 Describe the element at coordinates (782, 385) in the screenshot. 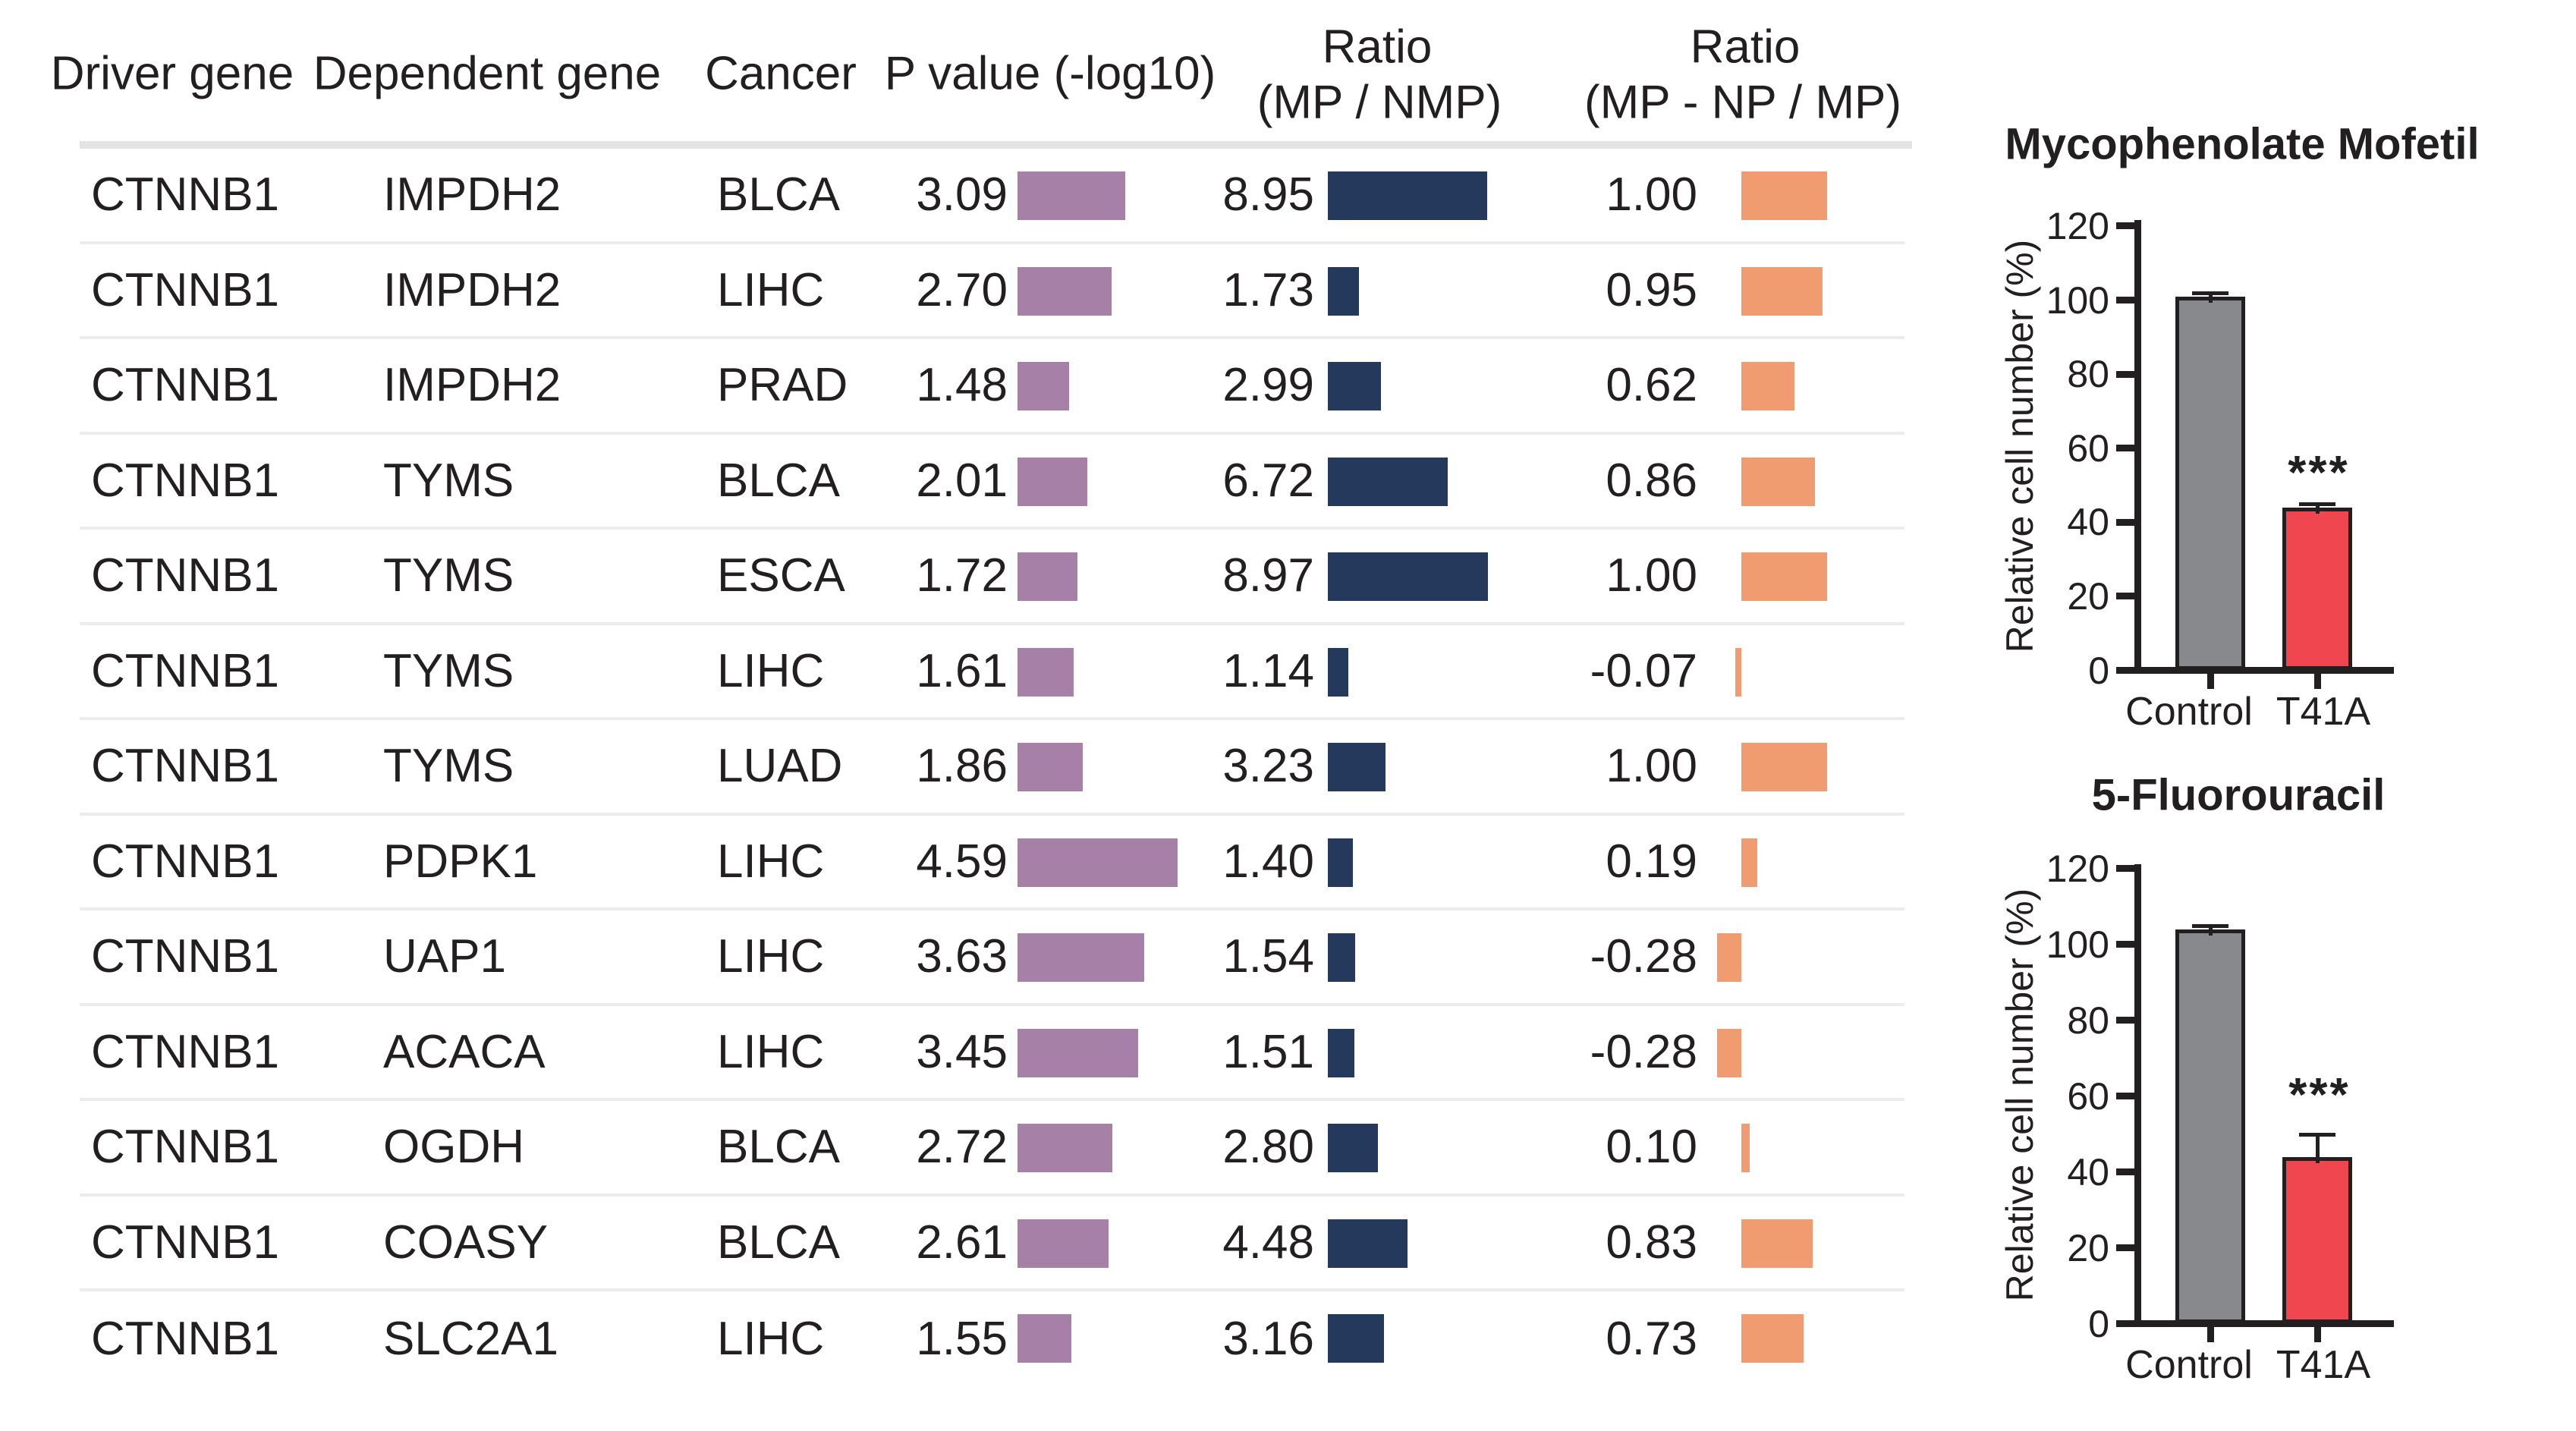

I see `cancer-cell: PRAD` at that location.